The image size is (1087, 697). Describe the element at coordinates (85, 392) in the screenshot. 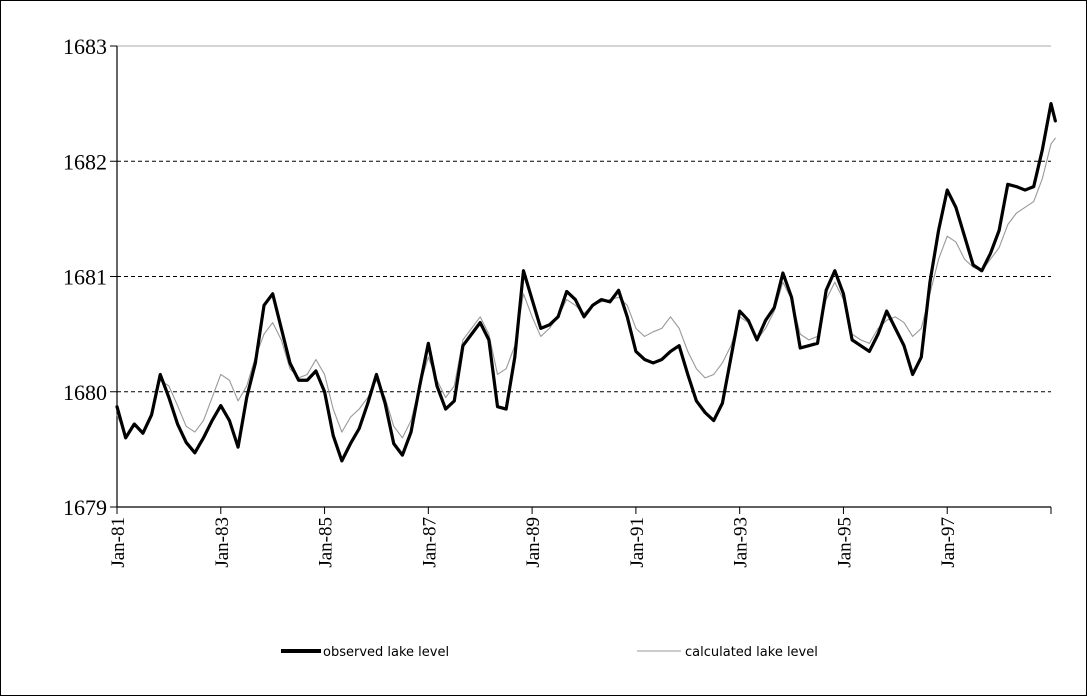

I see `y-tick-label: 1680` at that location.